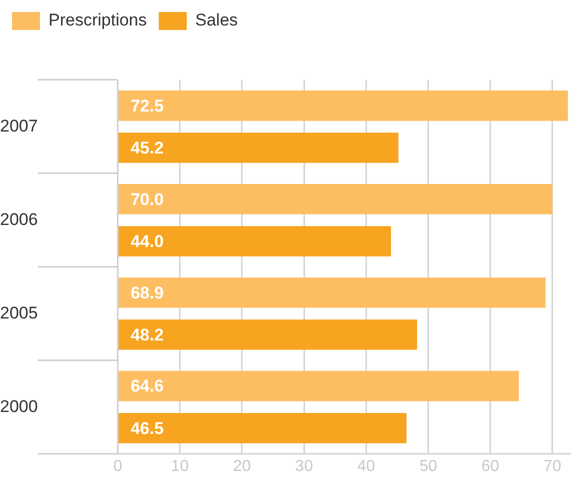  I want to click on data-label: 72.5, so click(147, 106).